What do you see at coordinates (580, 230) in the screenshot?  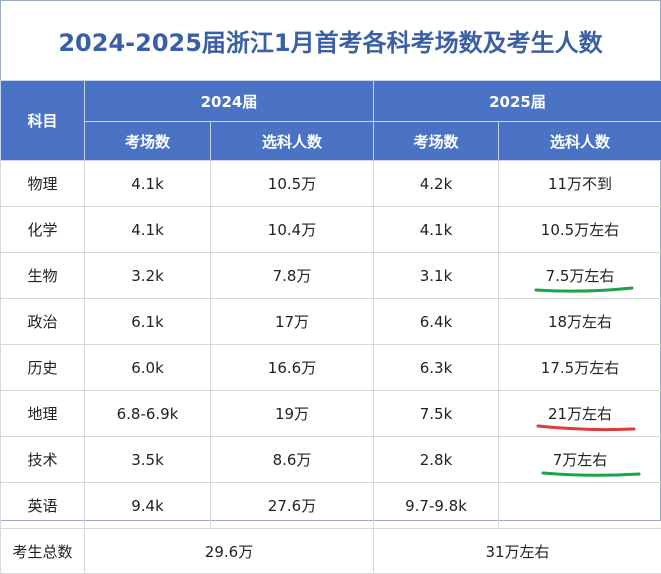 I see `cell-students-2025: 10.5万左右` at bounding box center [580, 230].